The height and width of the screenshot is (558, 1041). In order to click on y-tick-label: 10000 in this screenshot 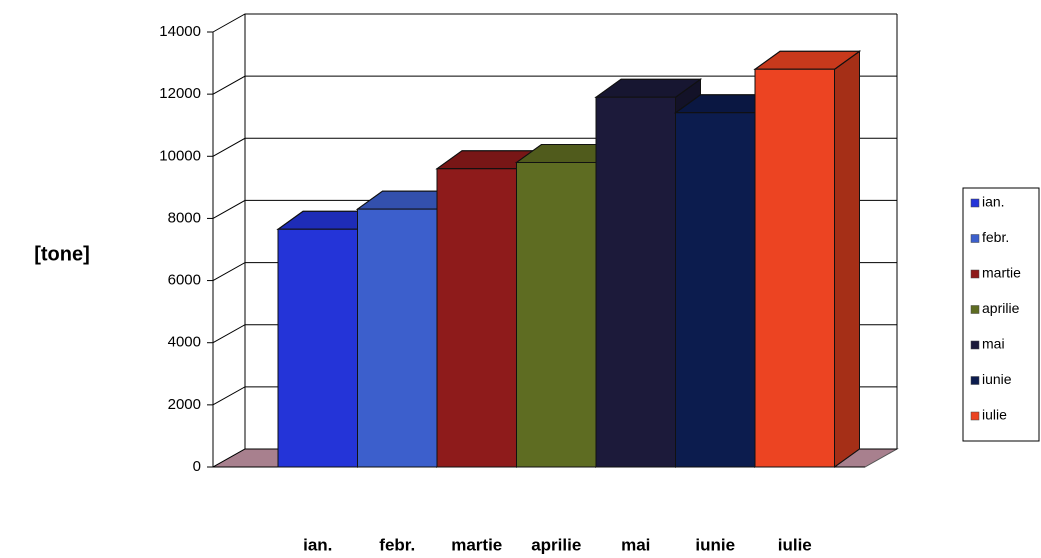, I will do `click(180, 155)`.